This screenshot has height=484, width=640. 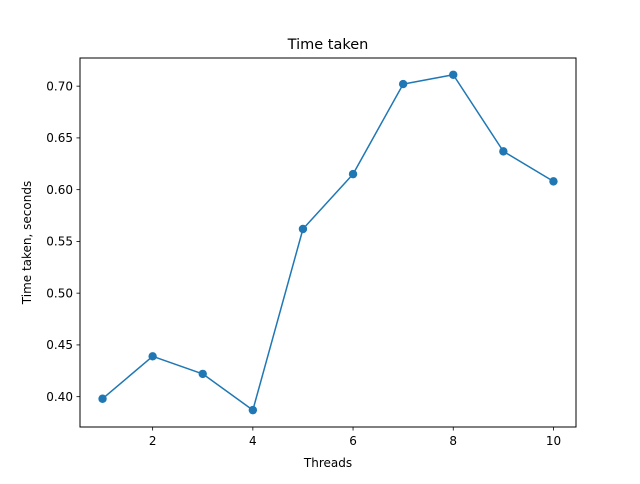 I want to click on chart-title: Time taken, so click(x=328, y=45).